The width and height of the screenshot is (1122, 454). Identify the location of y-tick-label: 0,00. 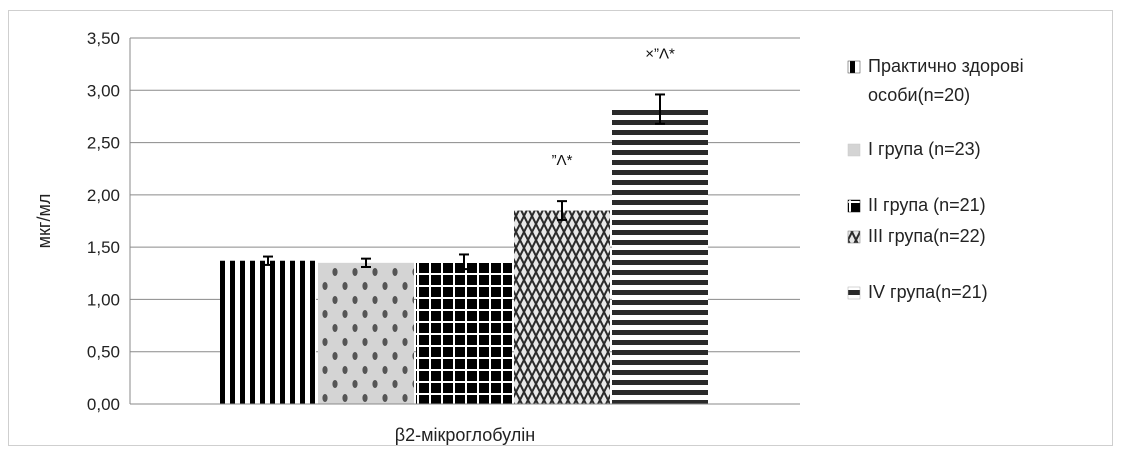
(103, 404).